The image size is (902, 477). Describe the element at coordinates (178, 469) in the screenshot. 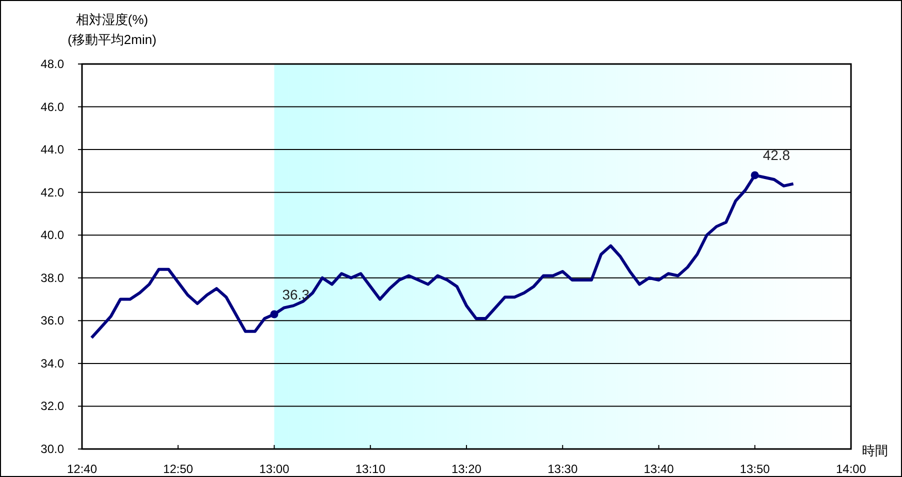

I see `x-tick-label: 12:50` at that location.